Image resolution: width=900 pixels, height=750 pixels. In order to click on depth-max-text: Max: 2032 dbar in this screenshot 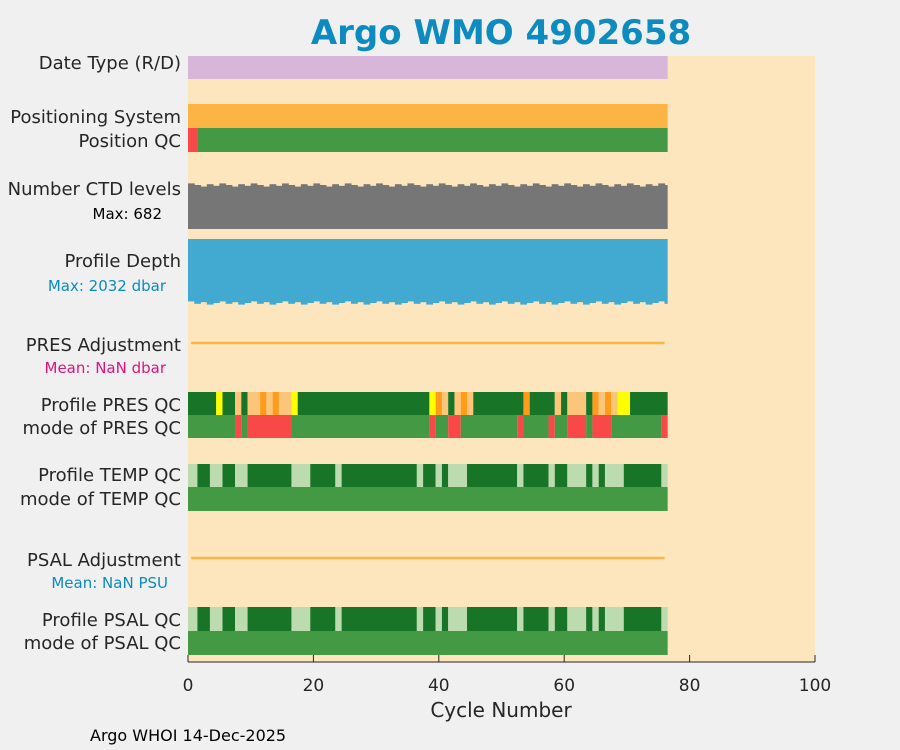, I will do `click(107, 286)`.